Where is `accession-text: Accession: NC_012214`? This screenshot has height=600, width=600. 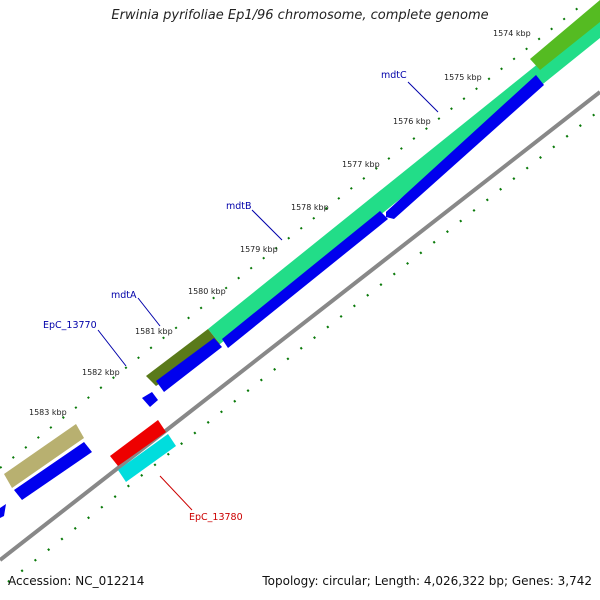
accession-text: Accession: NC_012214 is located at coordinates (76, 581).